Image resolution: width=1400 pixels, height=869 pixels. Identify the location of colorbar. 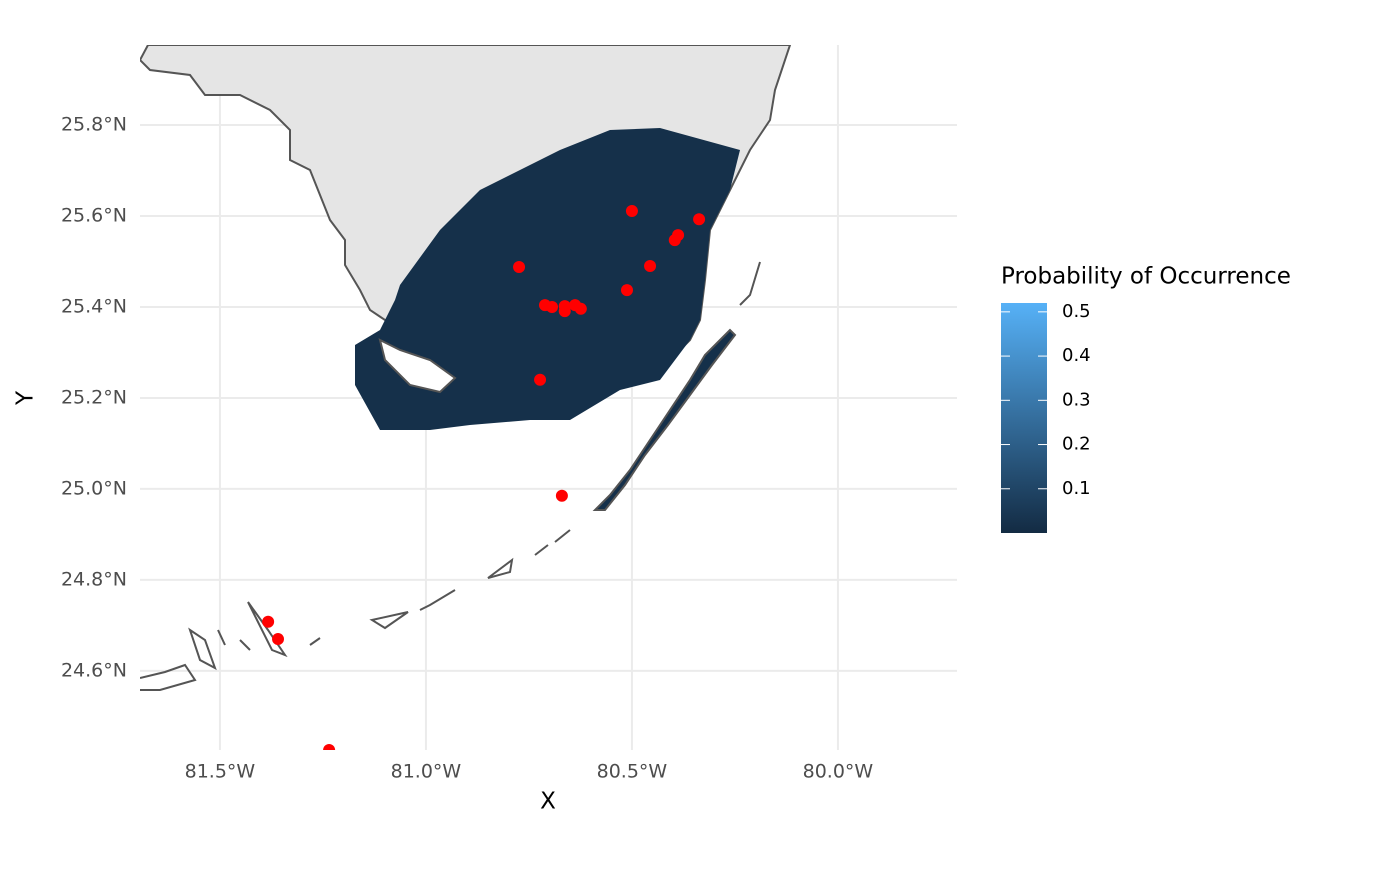
(1024, 418).